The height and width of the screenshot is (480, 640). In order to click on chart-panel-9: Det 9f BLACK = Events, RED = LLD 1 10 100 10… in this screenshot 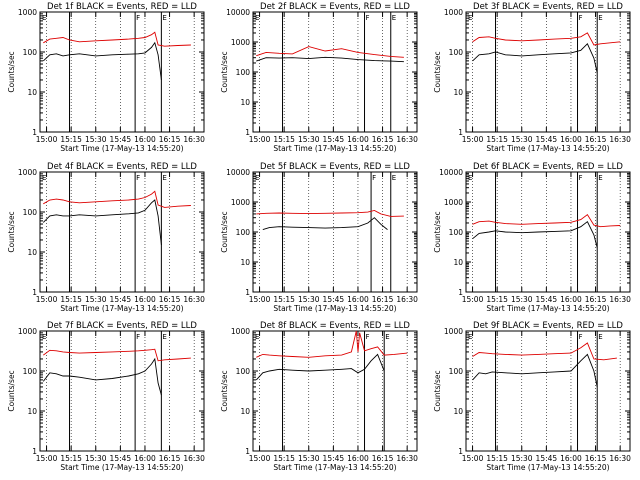, I will do `click(532, 396)`.